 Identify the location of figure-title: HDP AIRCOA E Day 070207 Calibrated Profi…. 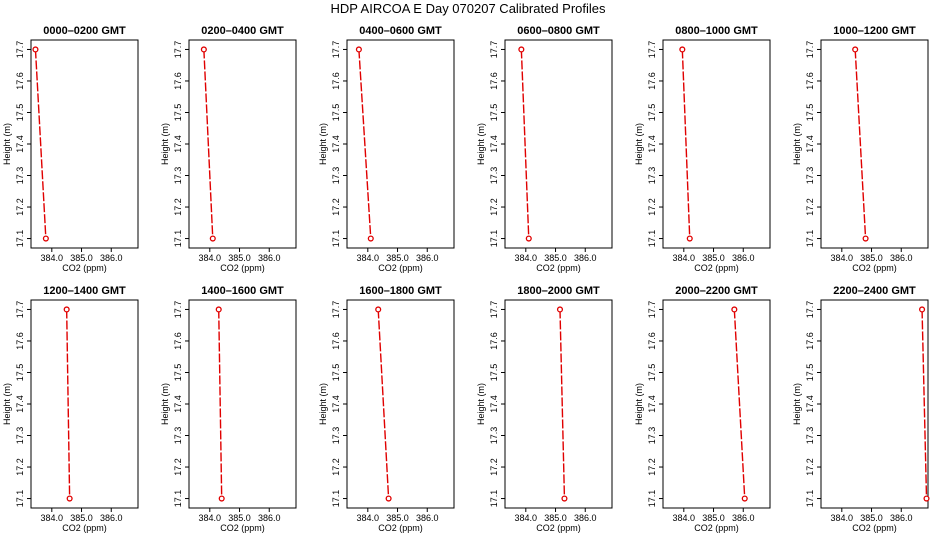
(468, 8).